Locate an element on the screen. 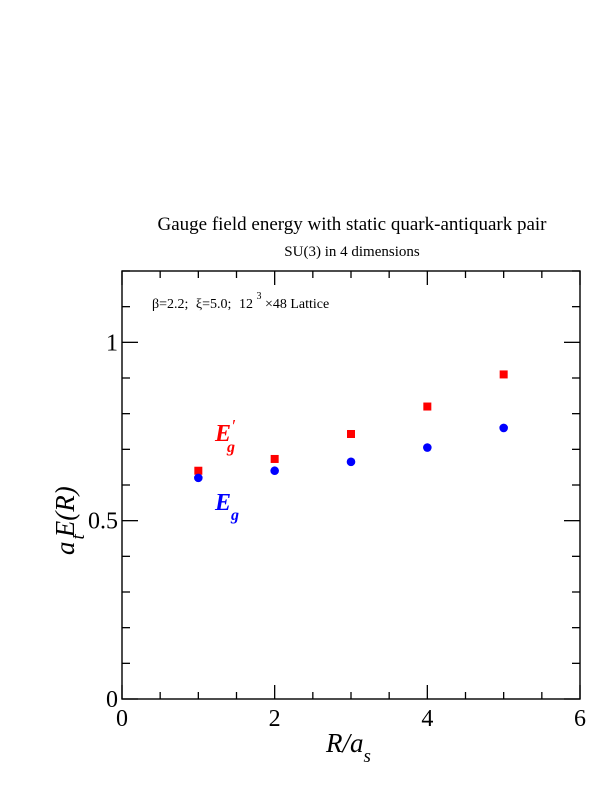 This screenshot has height=792, width=612. lattice-annotation: β=2.2; ξ=5.0; 12 3 ×48 Lattice is located at coordinates (240, 300).